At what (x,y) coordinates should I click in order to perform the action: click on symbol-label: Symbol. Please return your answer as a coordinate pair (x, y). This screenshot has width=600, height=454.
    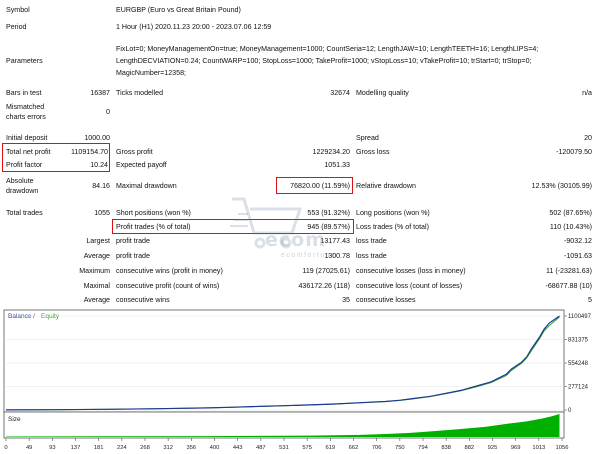
    Looking at the image, I should click on (18, 10).